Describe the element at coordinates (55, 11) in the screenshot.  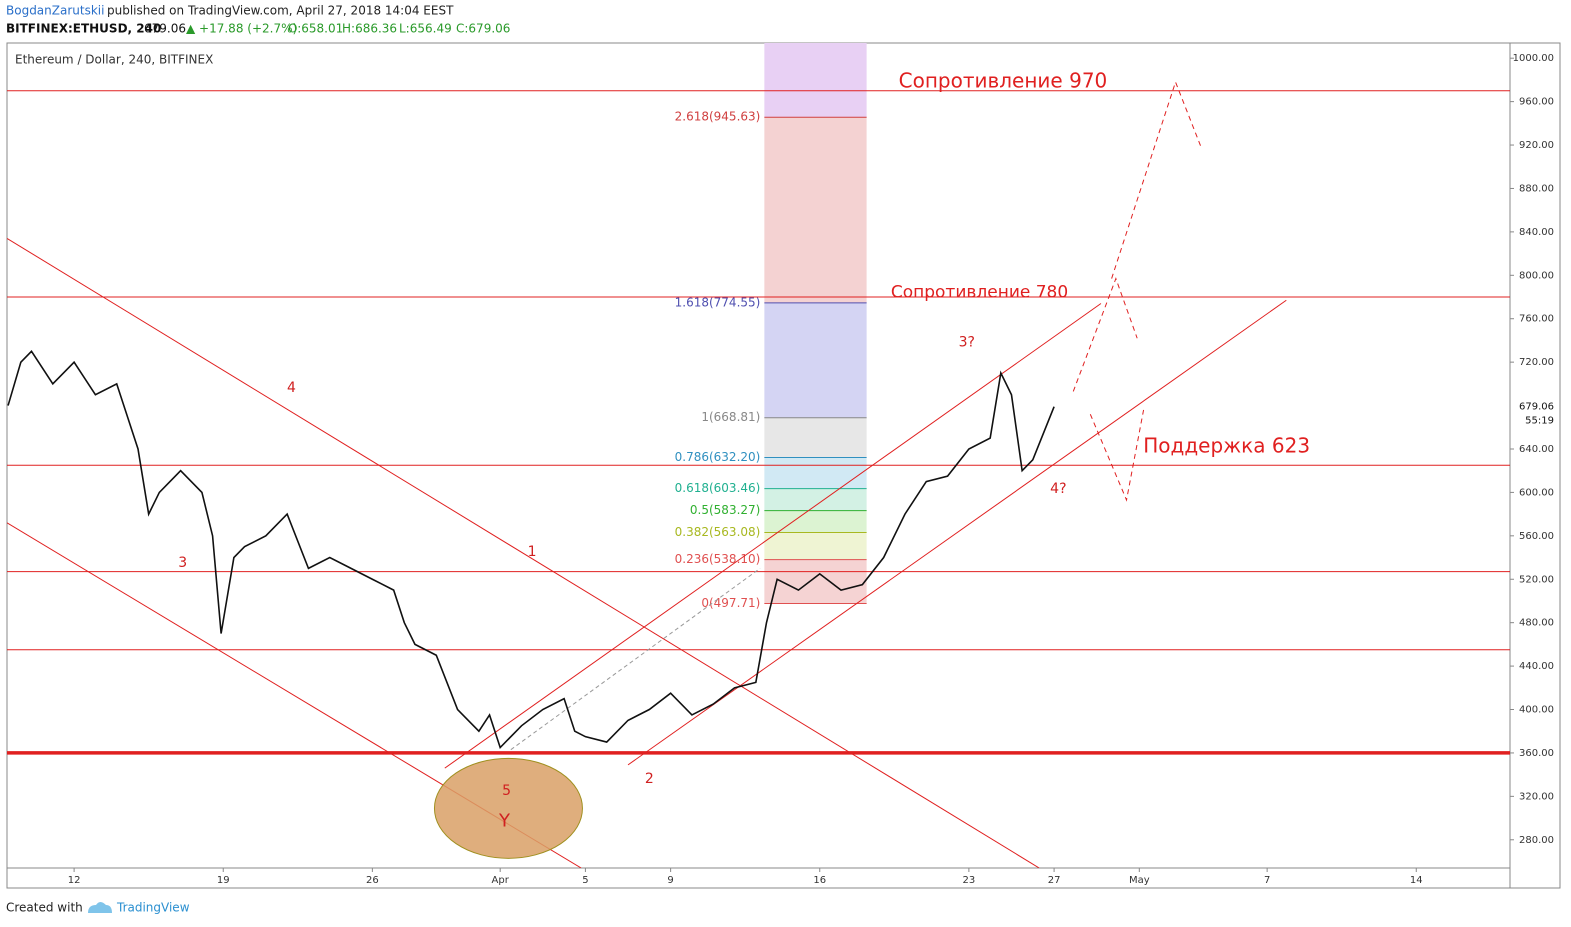
I see `author: BogdanZarutskii` at that location.